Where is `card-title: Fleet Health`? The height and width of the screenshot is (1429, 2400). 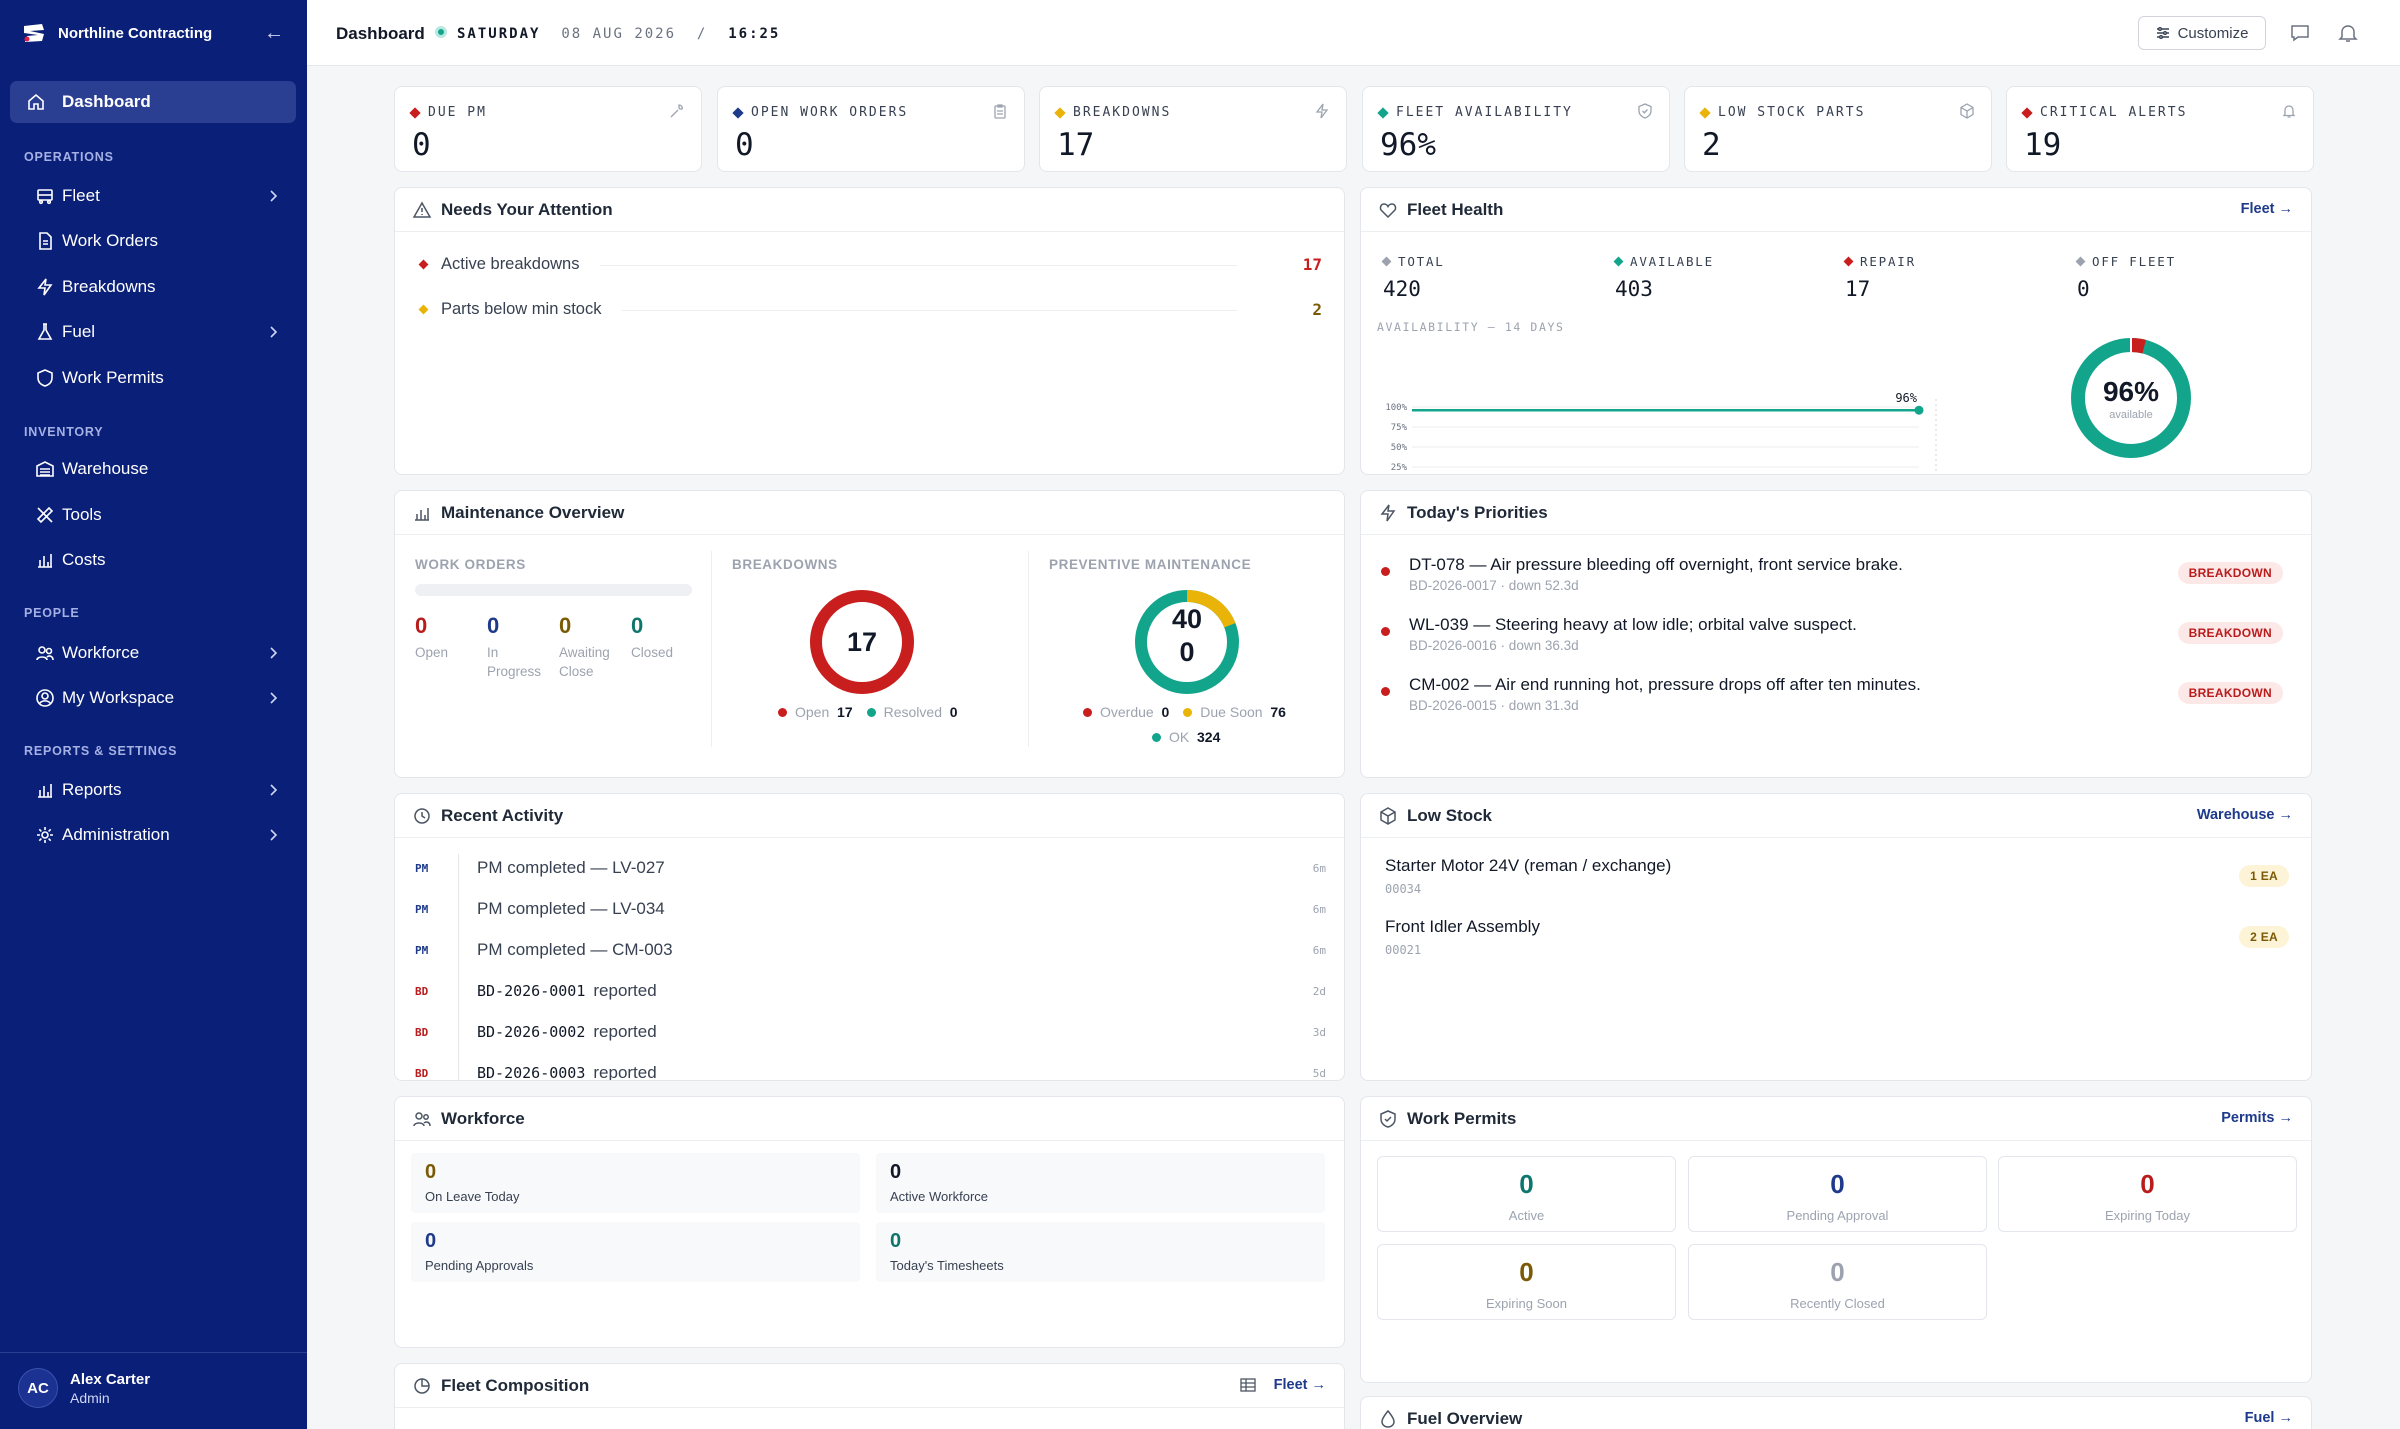
card-title: Fleet Health is located at coordinates (1455, 209).